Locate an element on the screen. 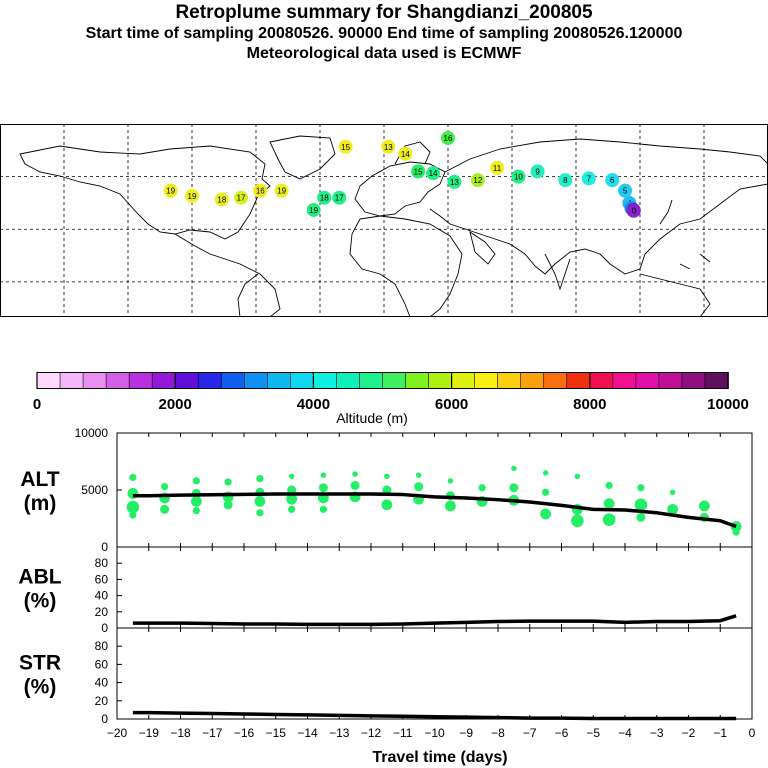 The width and height of the screenshot is (768, 768). y-tick-label: 20 is located at coordinates (102, 701).